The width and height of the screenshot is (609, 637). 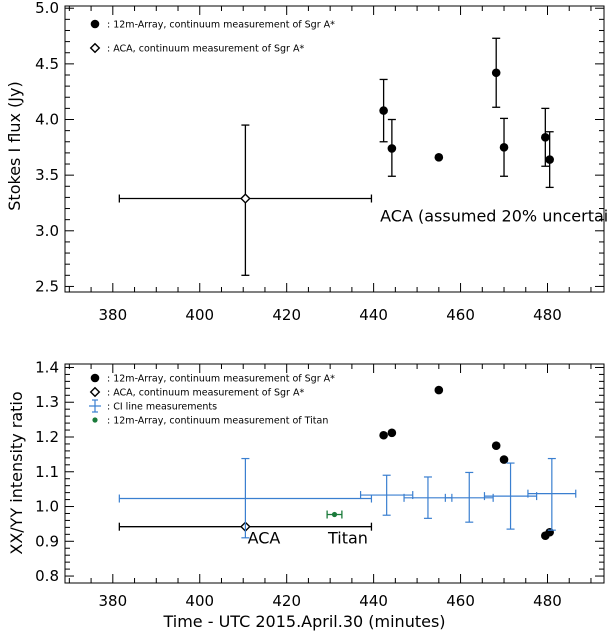 What do you see at coordinates (47, 286) in the screenshot?
I see `y-tick-label: 2.5` at bounding box center [47, 286].